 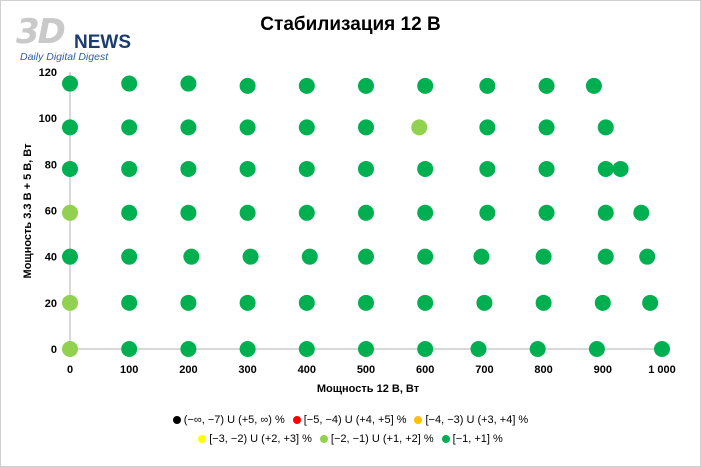 I want to click on legend-item: [−2, −1) U (+1, +2] %, so click(x=376, y=439).